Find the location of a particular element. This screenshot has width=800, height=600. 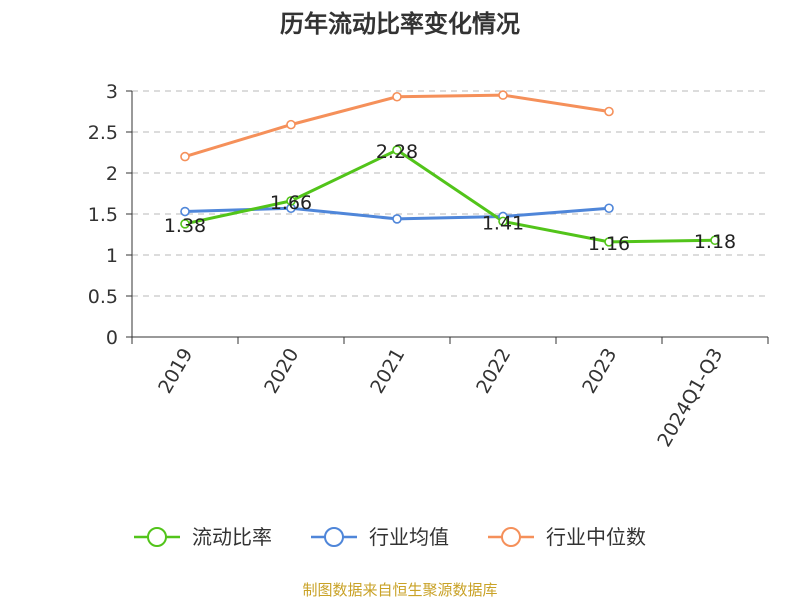

data-label: 1.18 is located at coordinates (715, 242).